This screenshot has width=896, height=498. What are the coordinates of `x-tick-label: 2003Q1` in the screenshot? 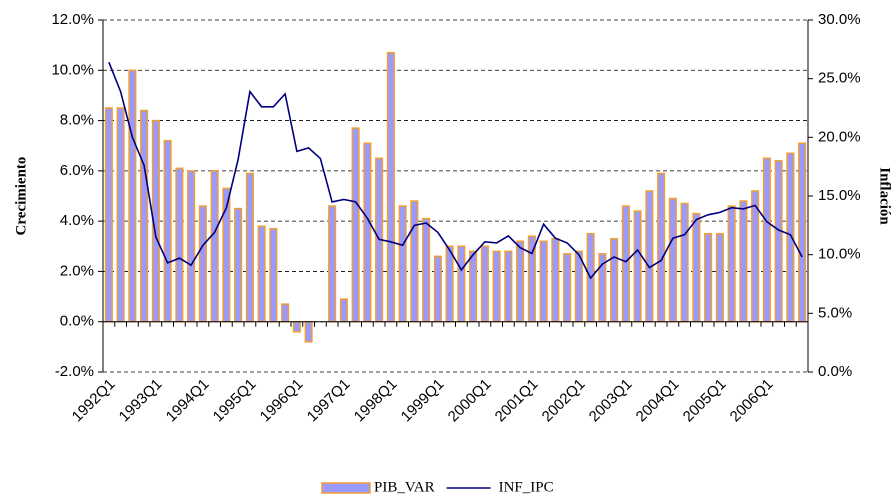 It's located at (611, 401).